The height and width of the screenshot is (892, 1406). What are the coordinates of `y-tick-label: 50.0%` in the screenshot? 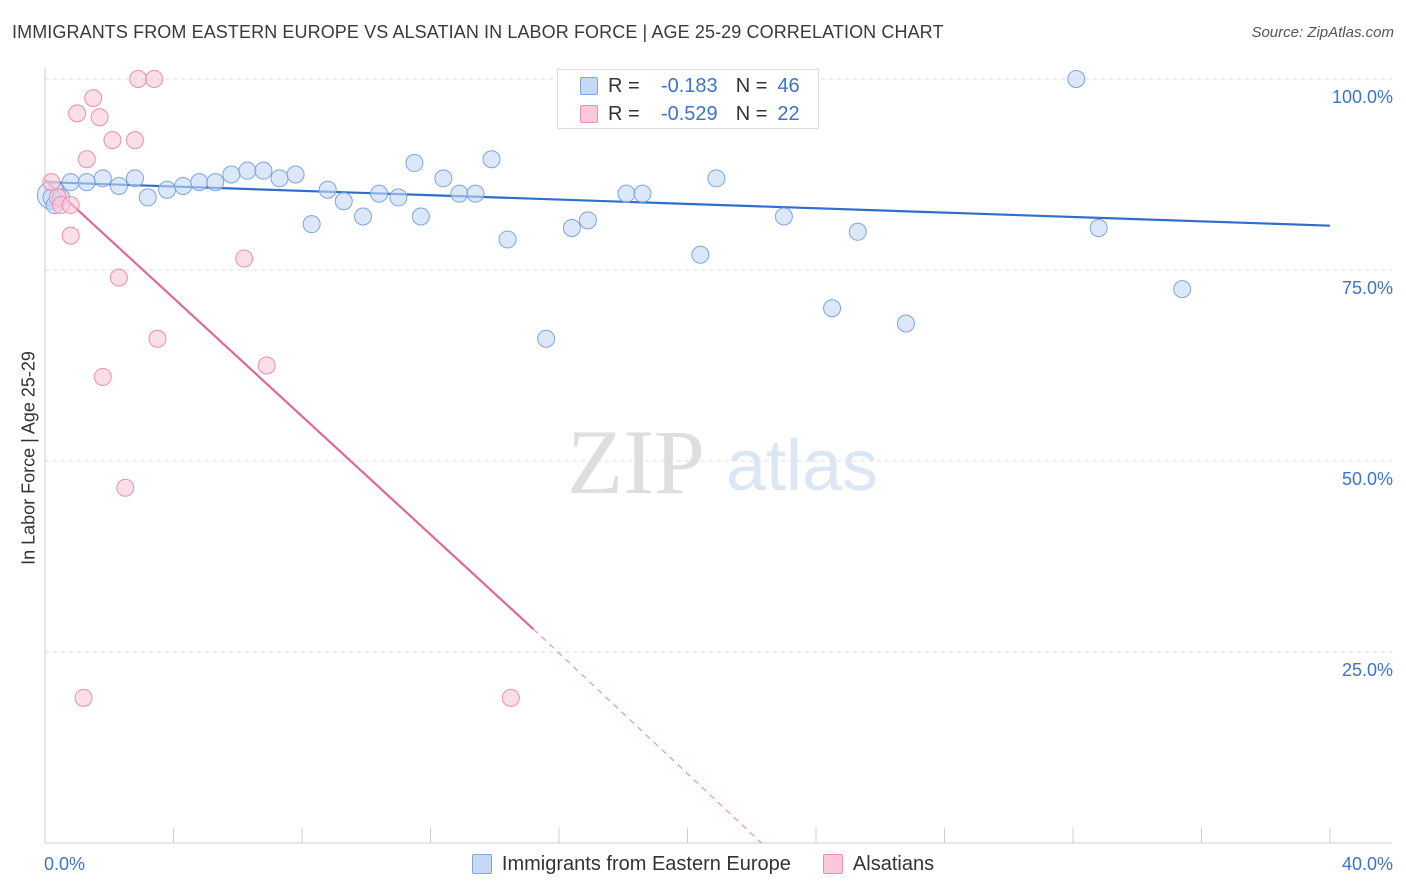 It's located at (1367, 479).